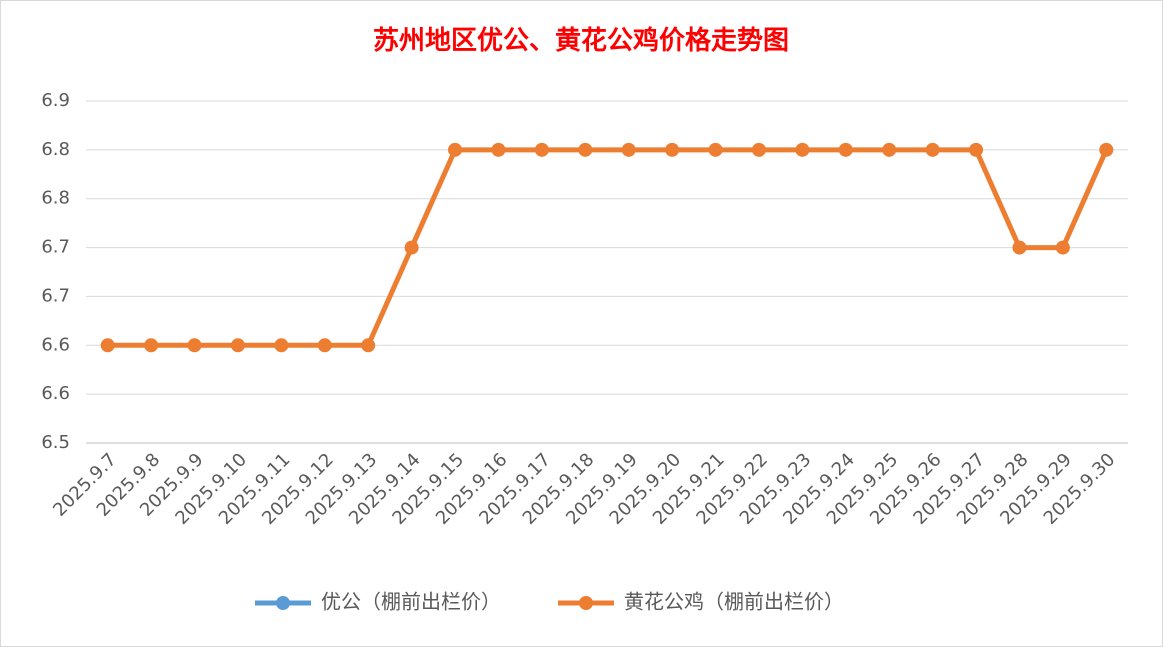  What do you see at coordinates (734, 602) in the screenshot?
I see `legend-label: 黄花公鸡（棚前出栏价）` at bounding box center [734, 602].